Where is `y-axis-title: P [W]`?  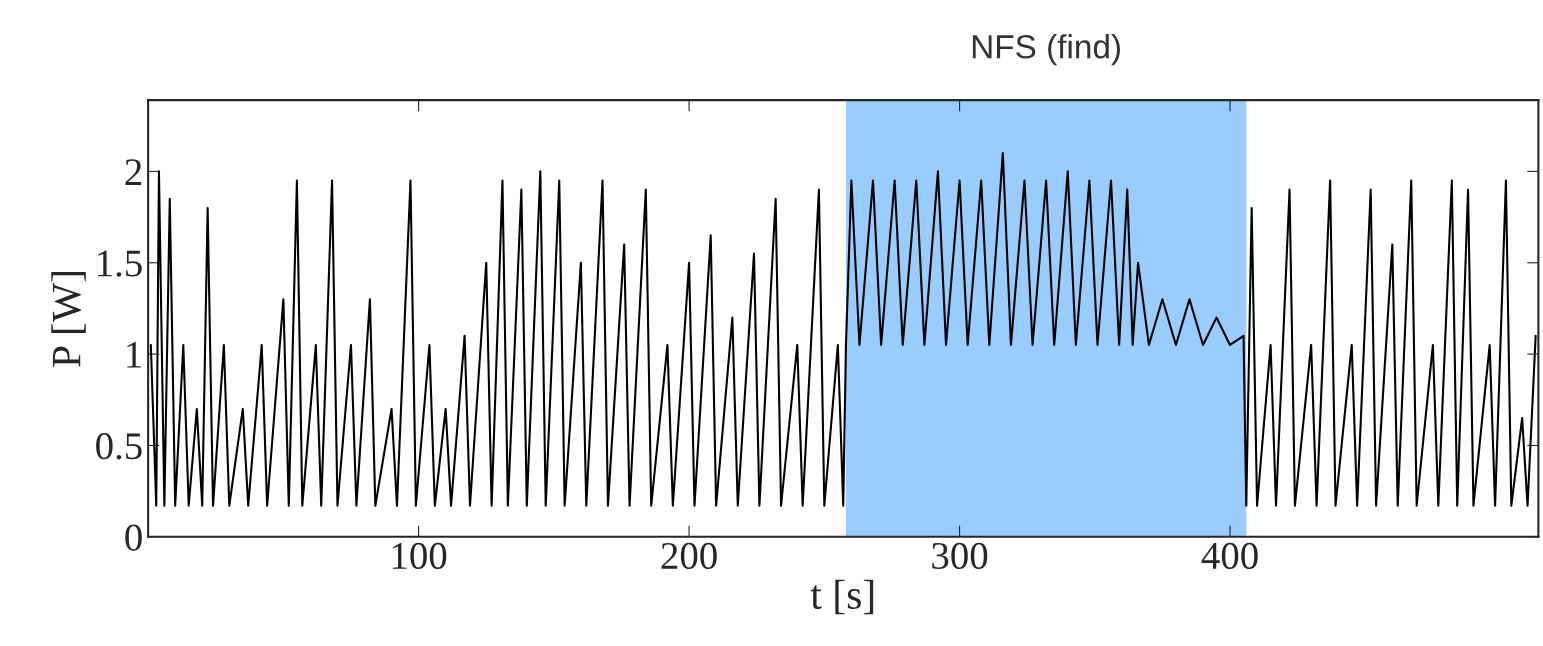
y-axis-title: P [W] is located at coordinates (68, 319).